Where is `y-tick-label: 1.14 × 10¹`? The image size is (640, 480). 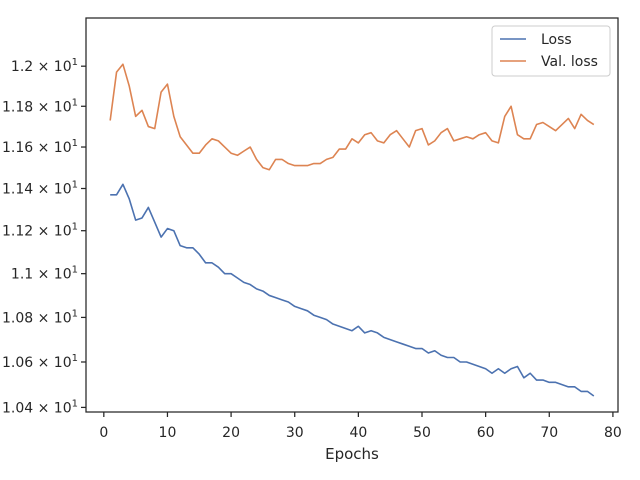 y-tick-label: 1.14 × 10¹ is located at coordinates (40, 188).